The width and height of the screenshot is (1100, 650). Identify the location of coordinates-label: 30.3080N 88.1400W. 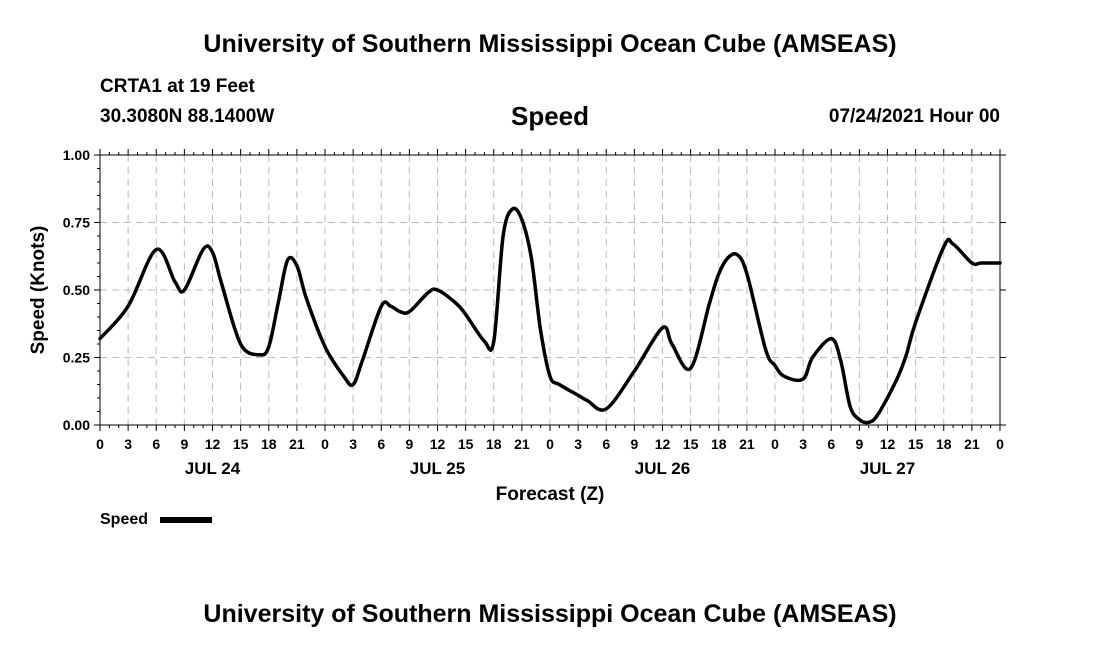
(187, 116).